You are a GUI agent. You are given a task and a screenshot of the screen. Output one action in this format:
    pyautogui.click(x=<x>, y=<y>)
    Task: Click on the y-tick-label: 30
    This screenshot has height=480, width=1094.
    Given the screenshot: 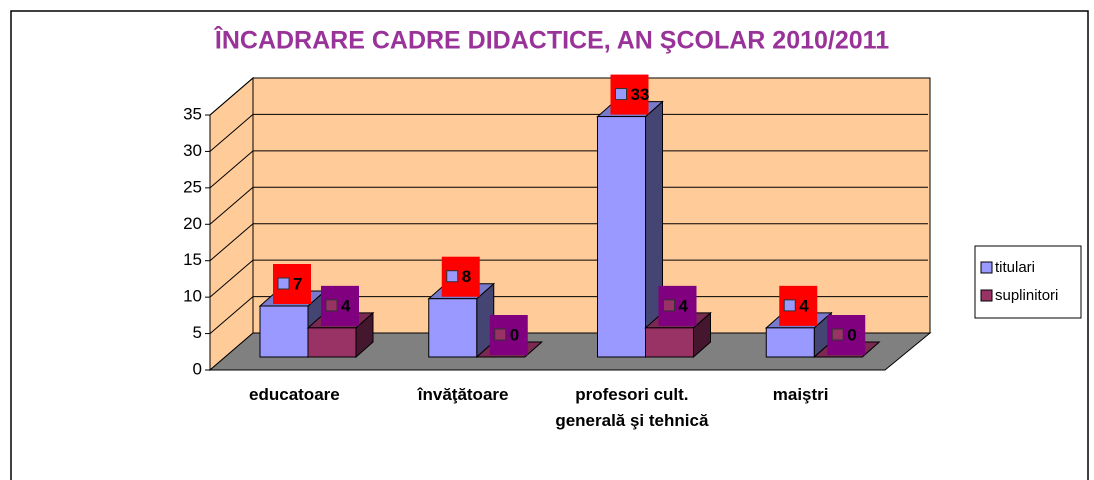 What is the action you would take?
    pyautogui.click(x=192, y=150)
    